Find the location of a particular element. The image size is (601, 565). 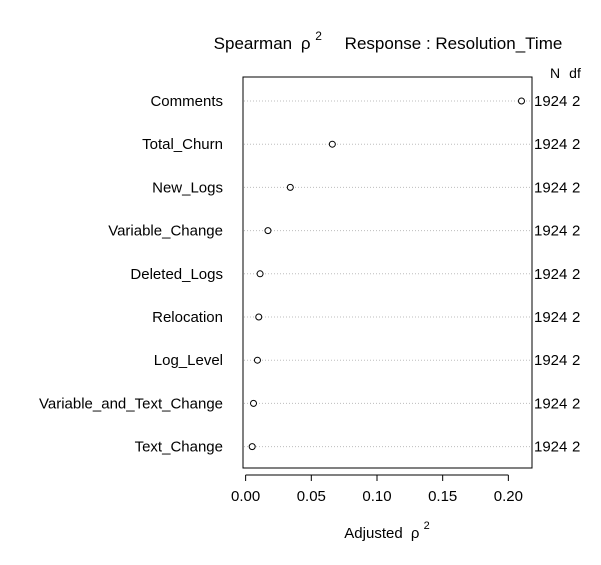

row-label: Comments is located at coordinates (186, 101).